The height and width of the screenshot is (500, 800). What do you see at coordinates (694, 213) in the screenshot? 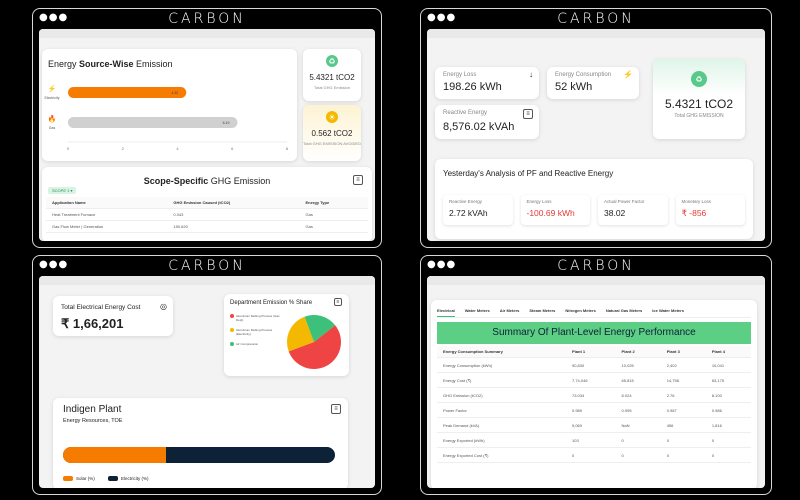
I see `metric-value: ₹ -856` at bounding box center [694, 213].